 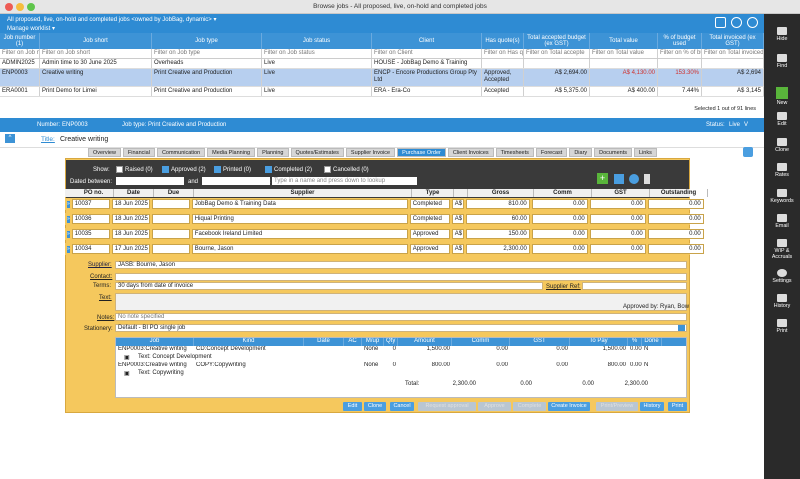 I want to click on grid-filter-input: Filter on Total value, so click(x=624, y=53).